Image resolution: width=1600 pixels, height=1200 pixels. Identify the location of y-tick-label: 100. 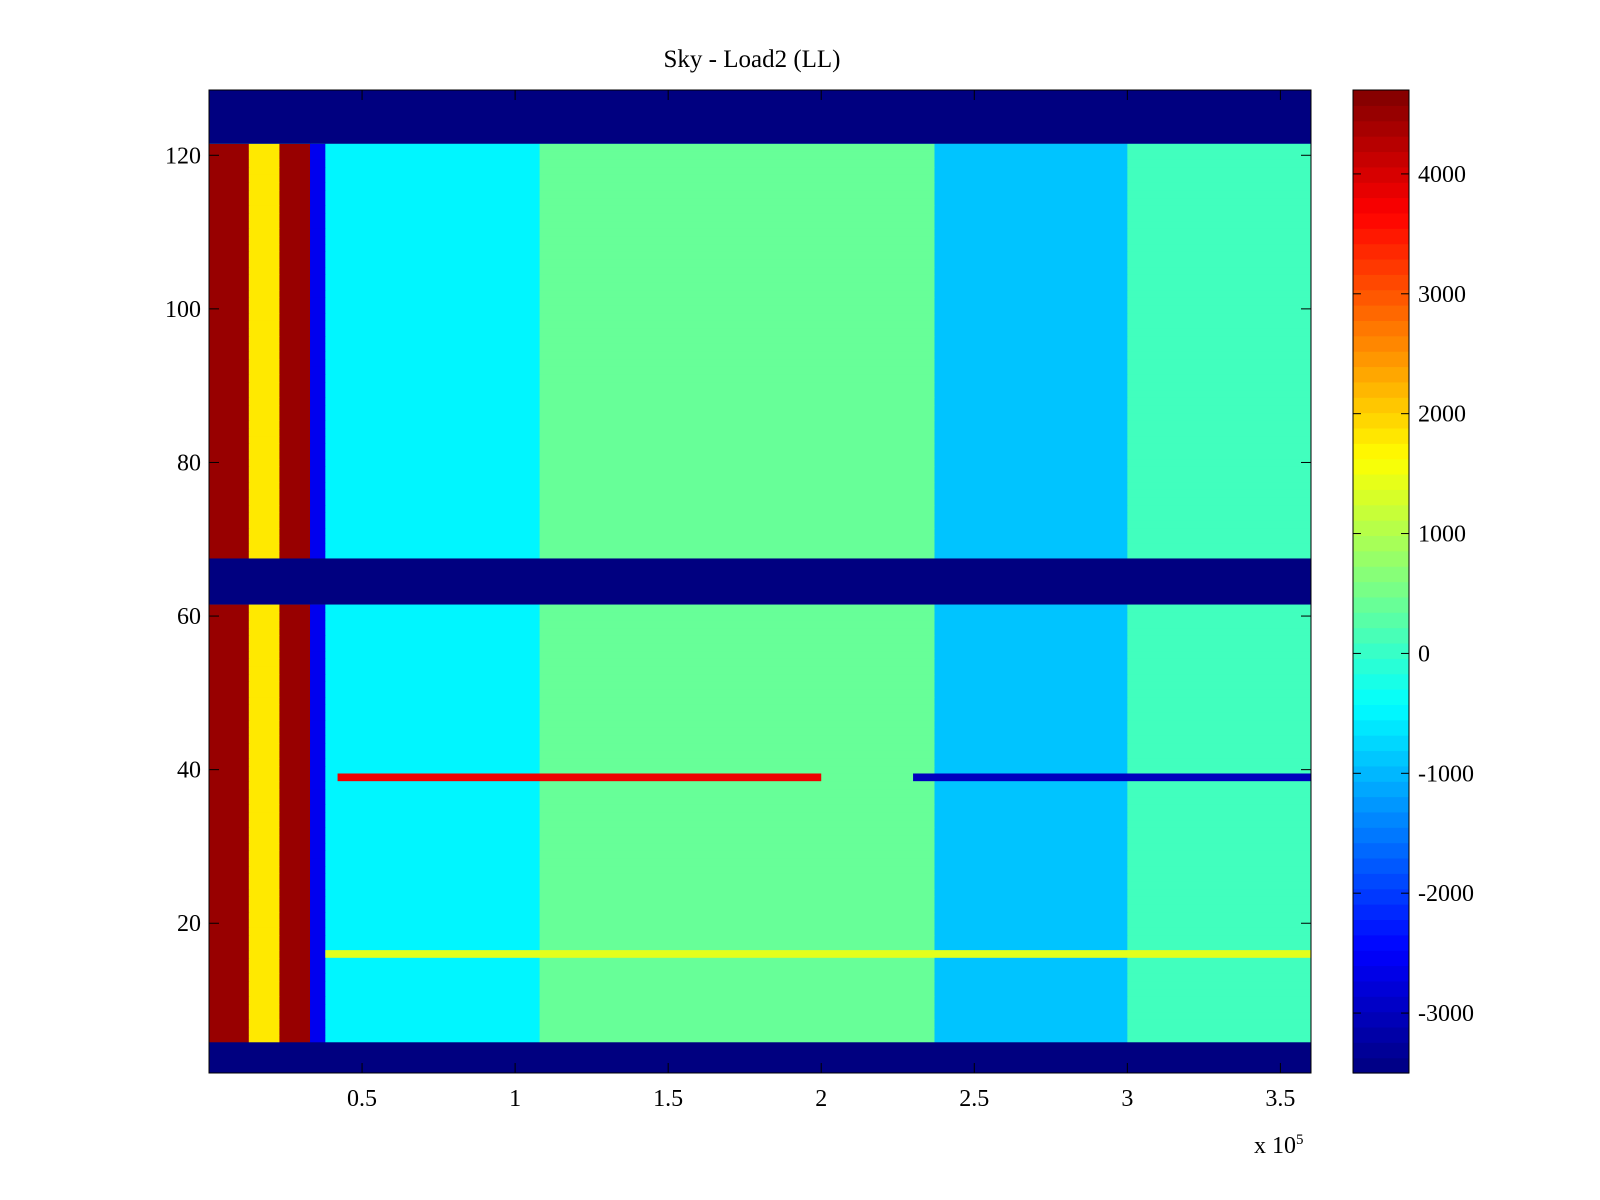
(183, 310).